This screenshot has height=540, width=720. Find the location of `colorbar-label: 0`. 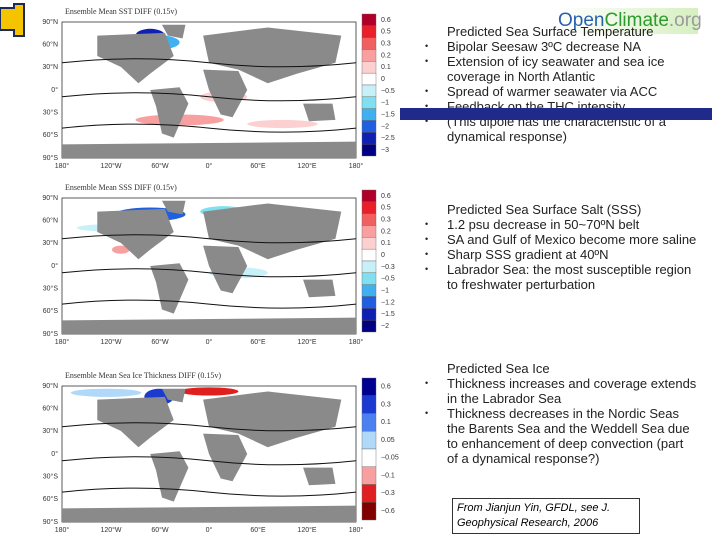

colorbar-label: 0 is located at coordinates (383, 79).